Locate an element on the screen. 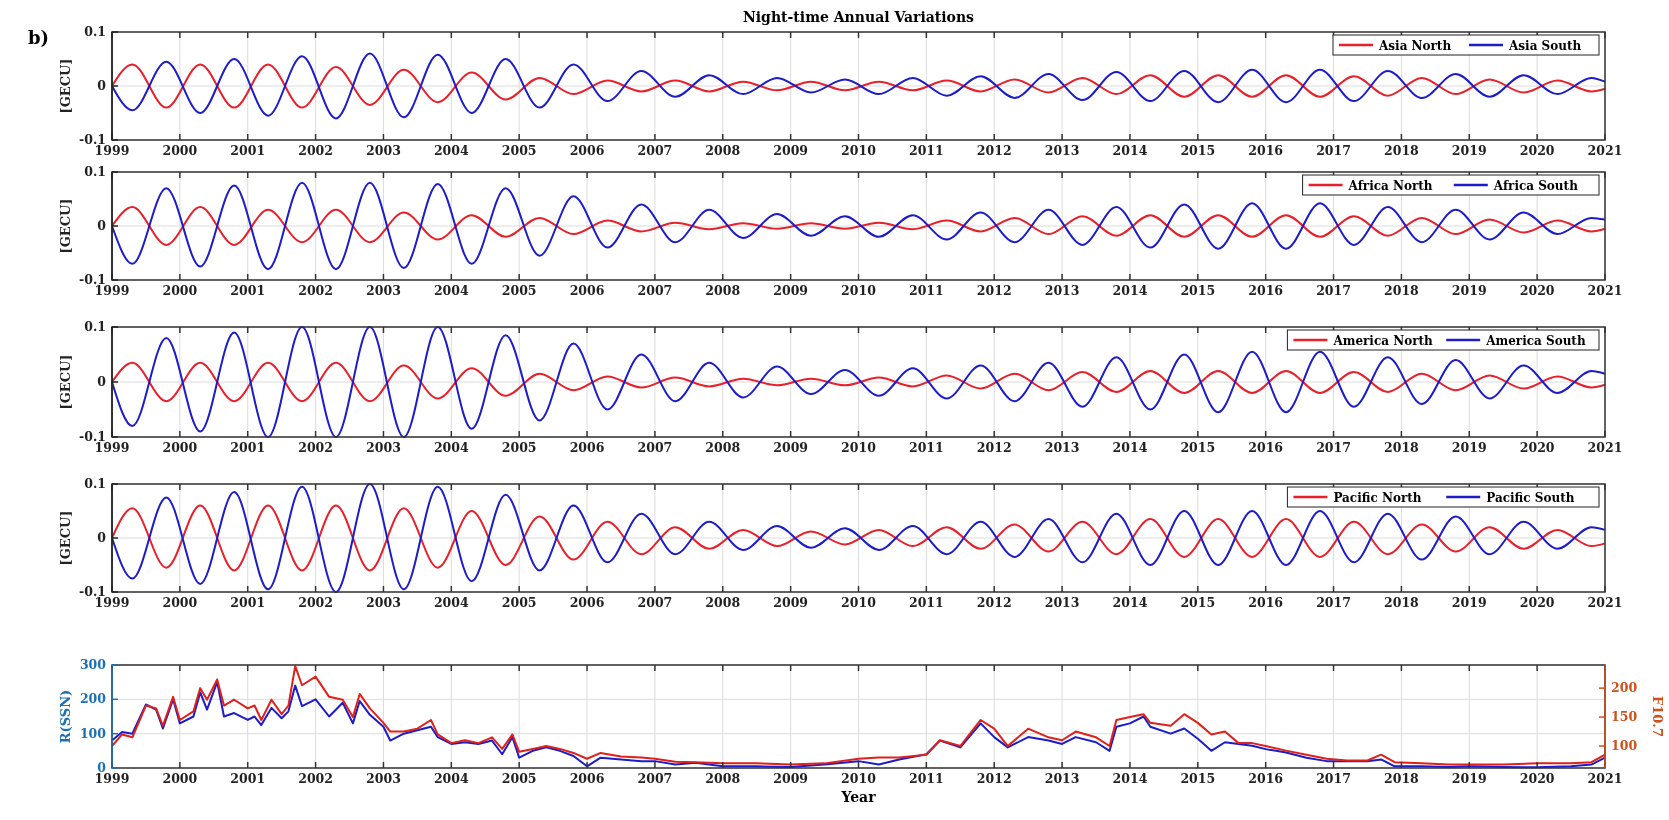 Image resolution: width=1669 pixels, height=820 pixels. text: b) is located at coordinates (39, 37).